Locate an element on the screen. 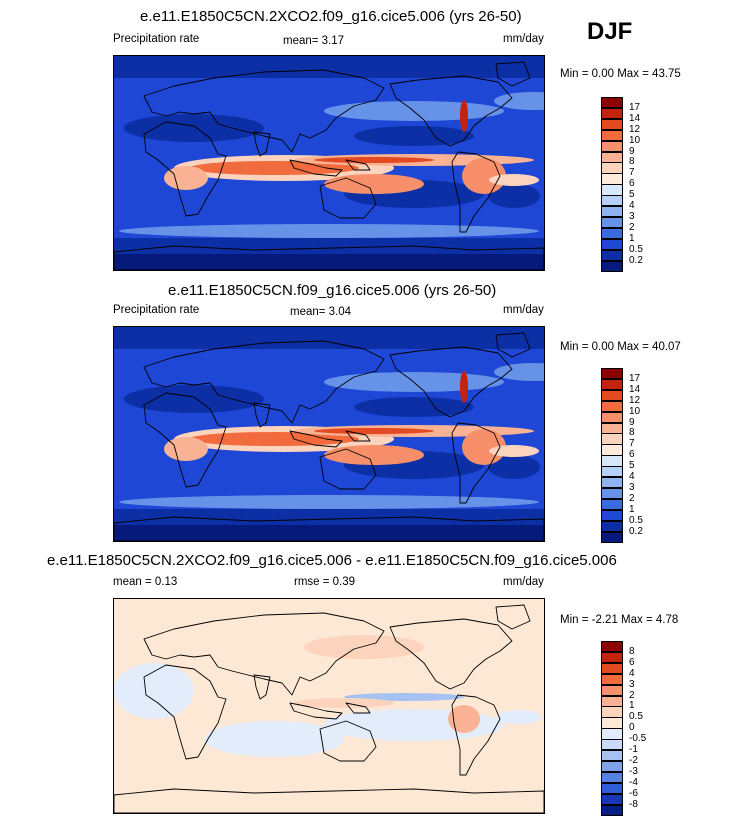 The image size is (733, 819). colorbar-tick-label: 0.2 is located at coordinates (636, 260).